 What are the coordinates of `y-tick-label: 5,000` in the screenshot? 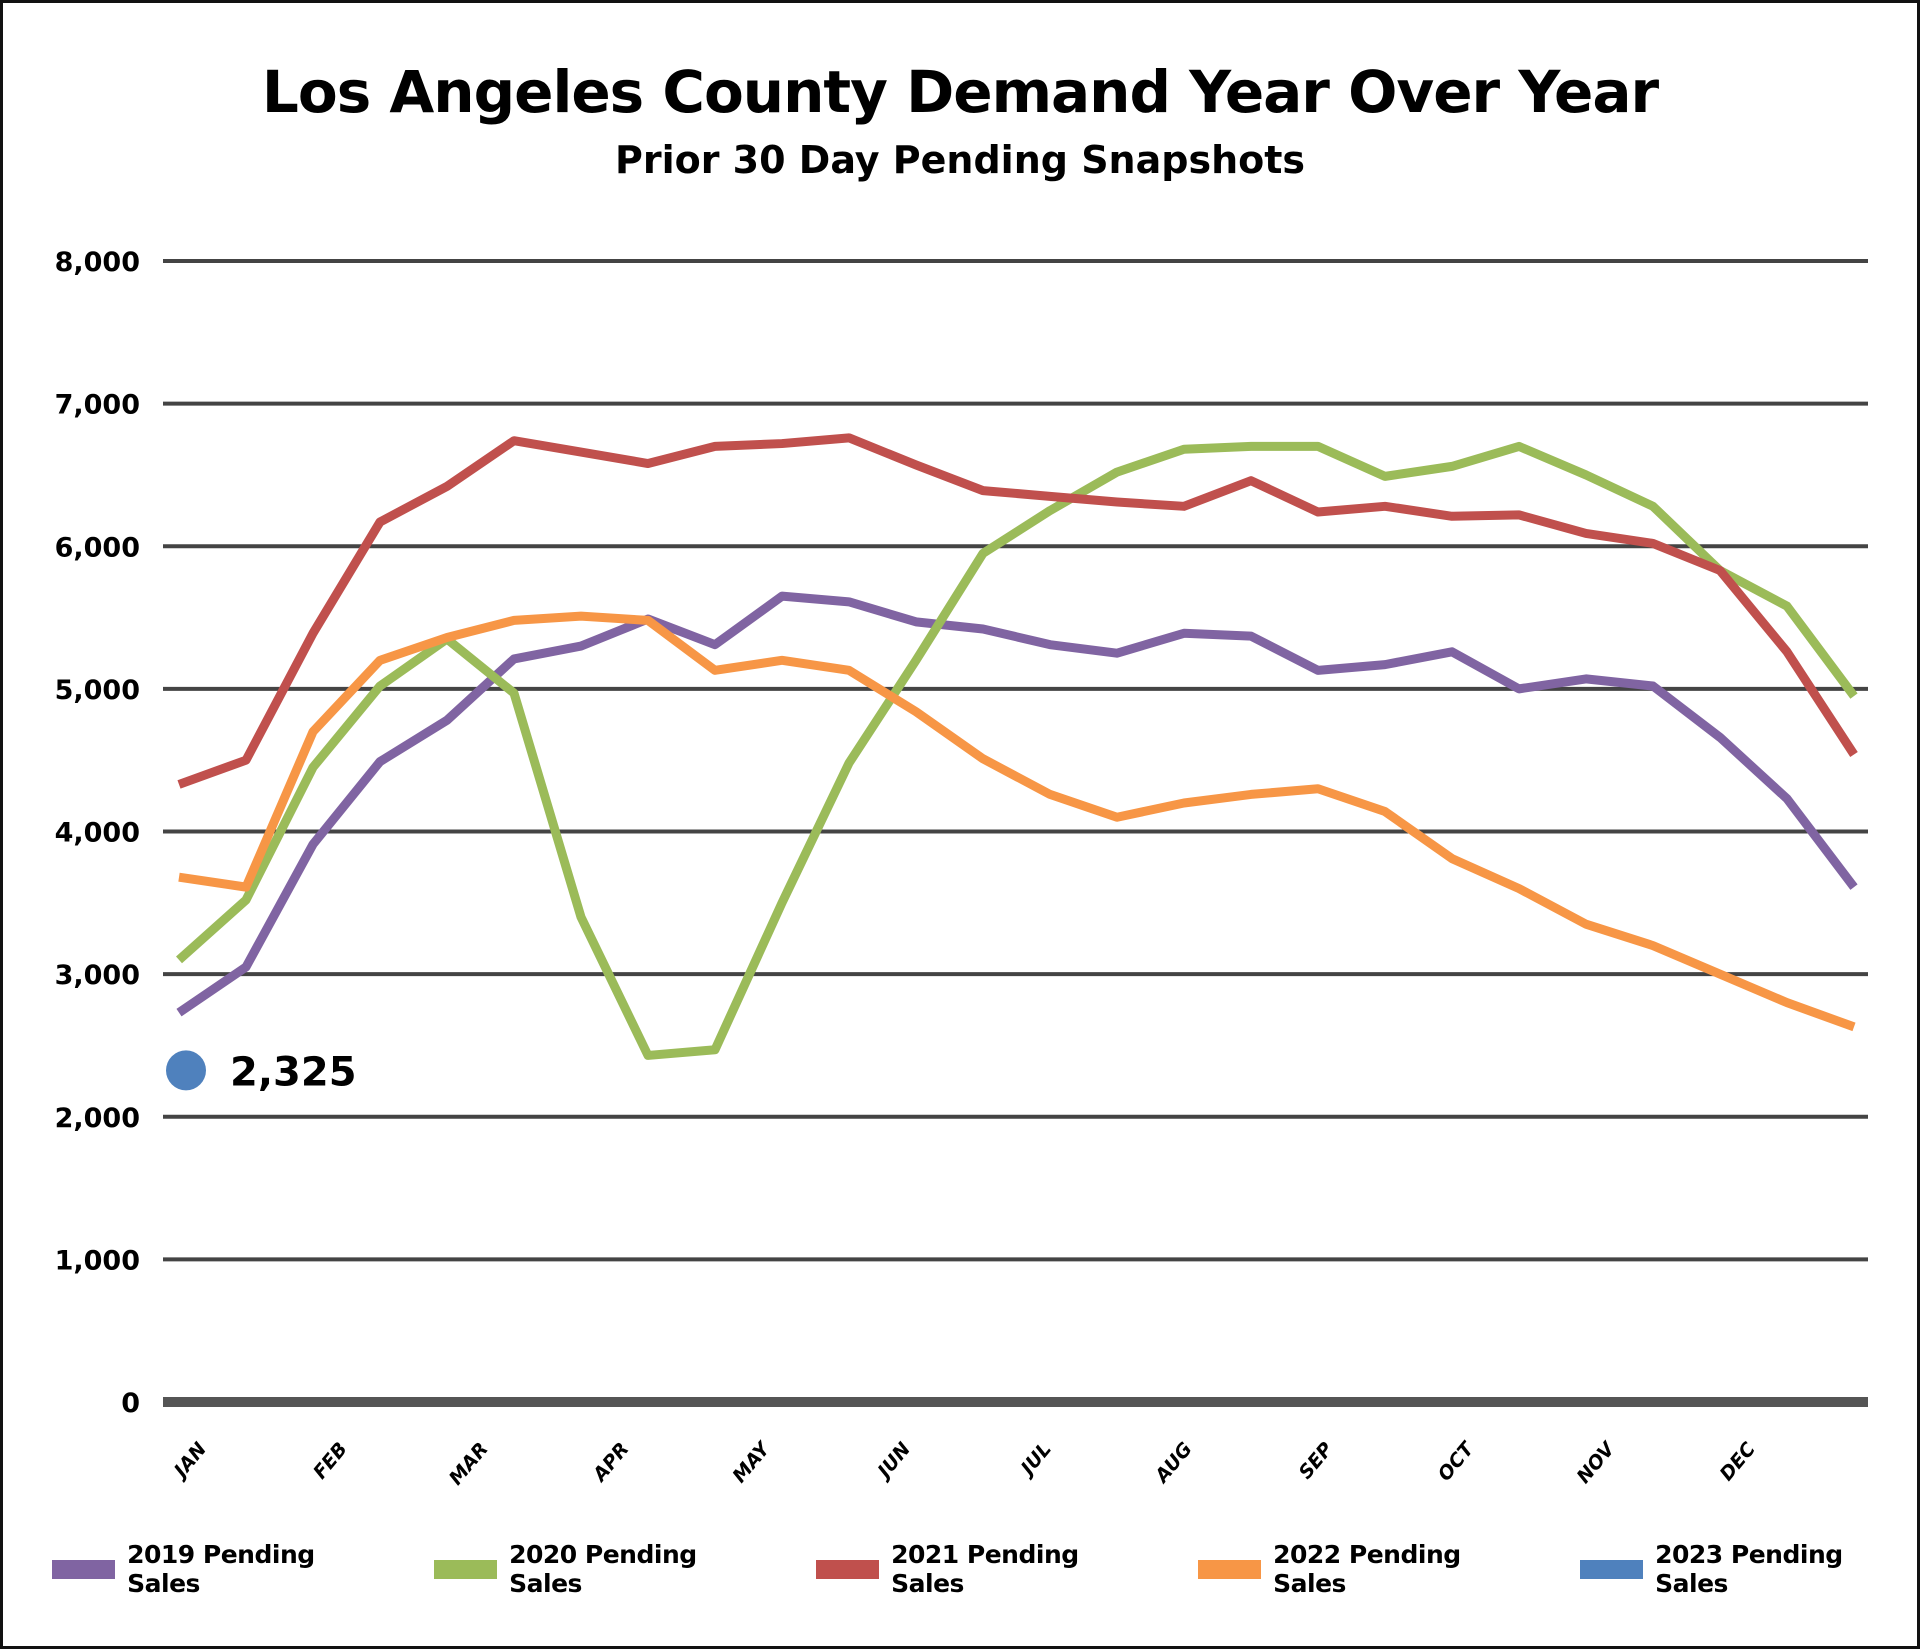 It's located at (97, 690).